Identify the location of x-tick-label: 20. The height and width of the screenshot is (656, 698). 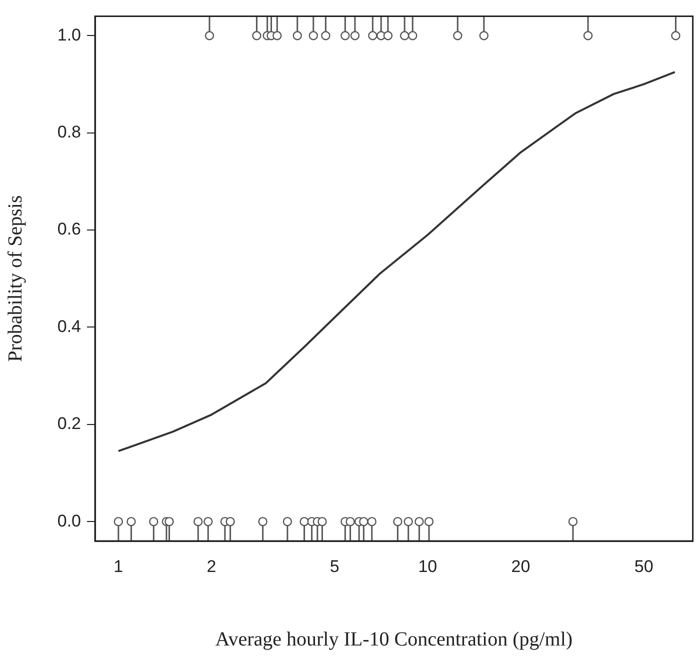
(520, 566).